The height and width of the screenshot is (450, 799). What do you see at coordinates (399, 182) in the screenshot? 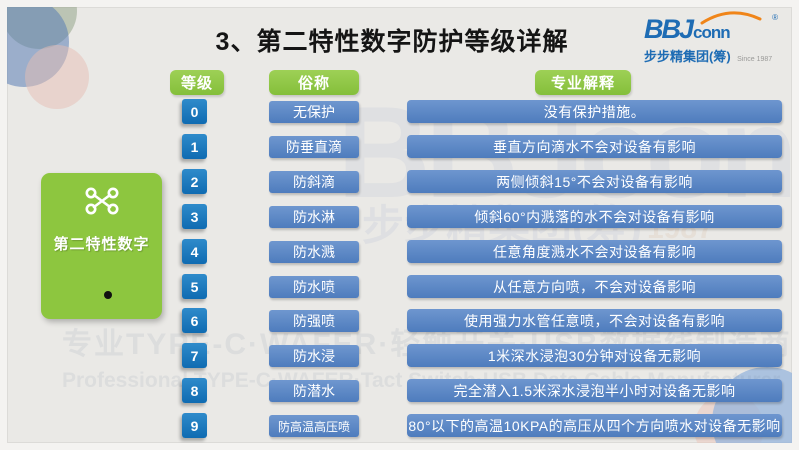
I see `table-row: 2 防斜滴 两侧倾斜15°不会对设备有影响` at bounding box center [399, 182].